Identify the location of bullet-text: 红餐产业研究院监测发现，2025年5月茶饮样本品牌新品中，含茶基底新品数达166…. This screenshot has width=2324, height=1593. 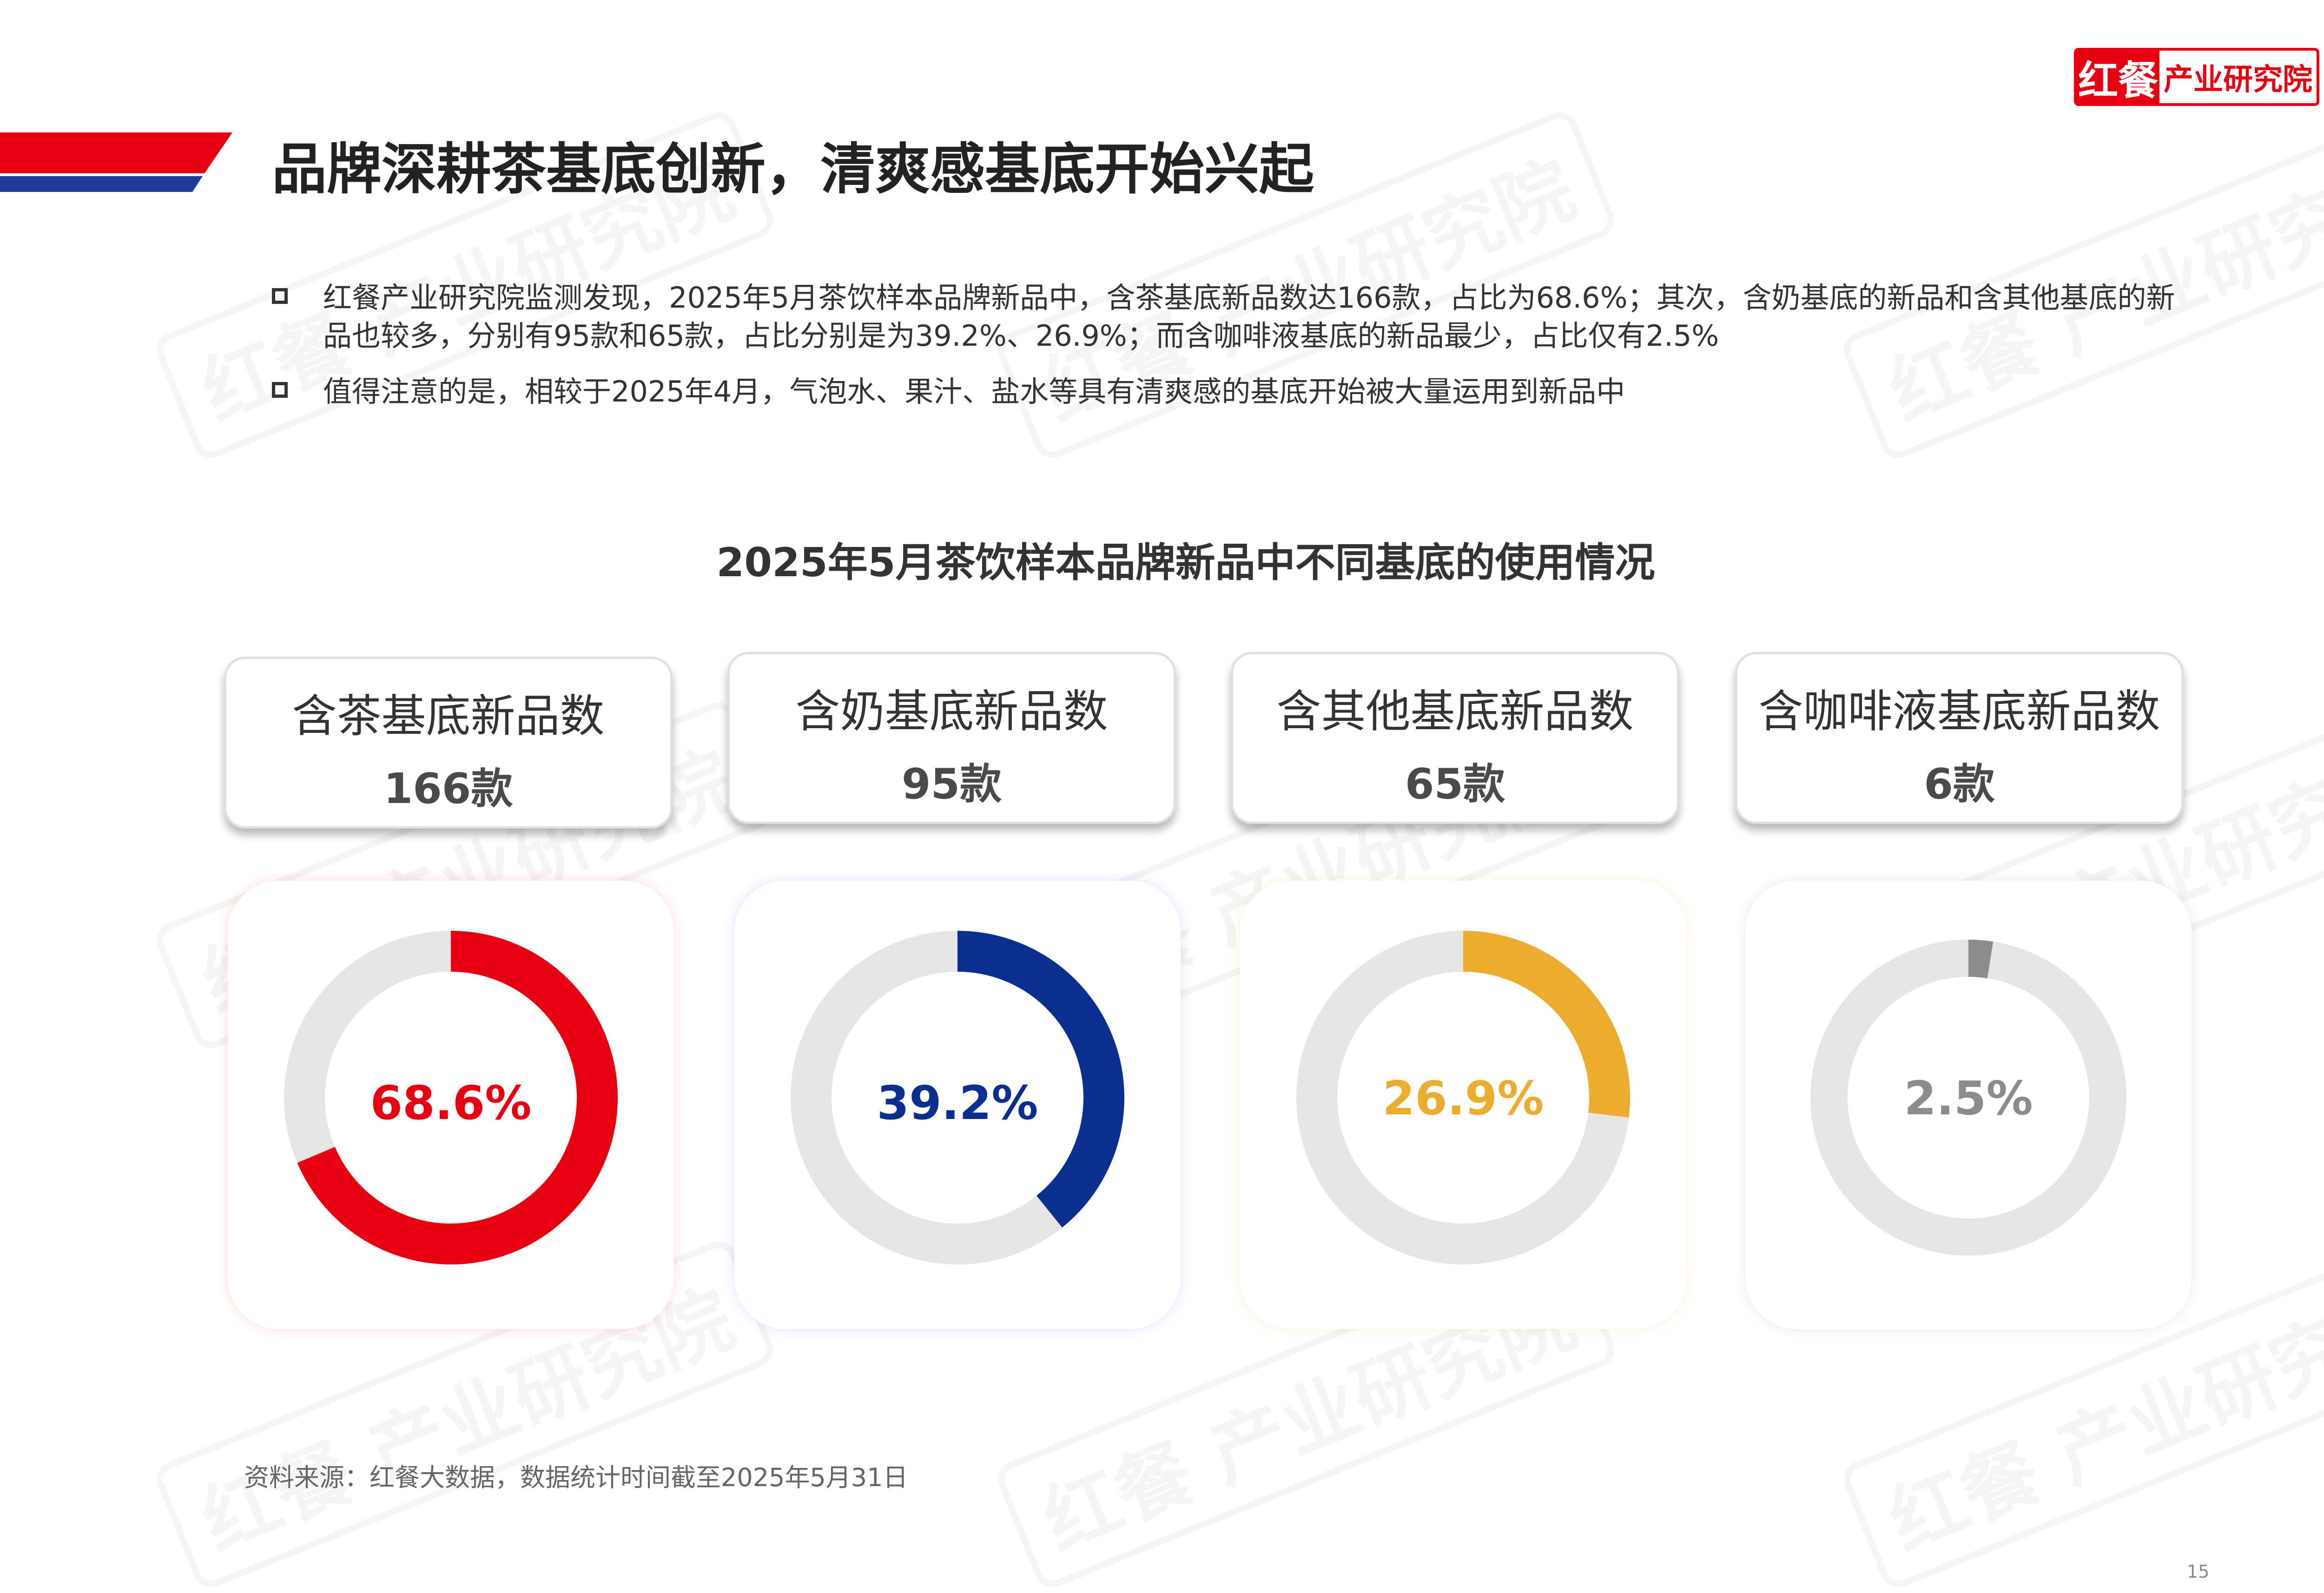
(1249, 317).